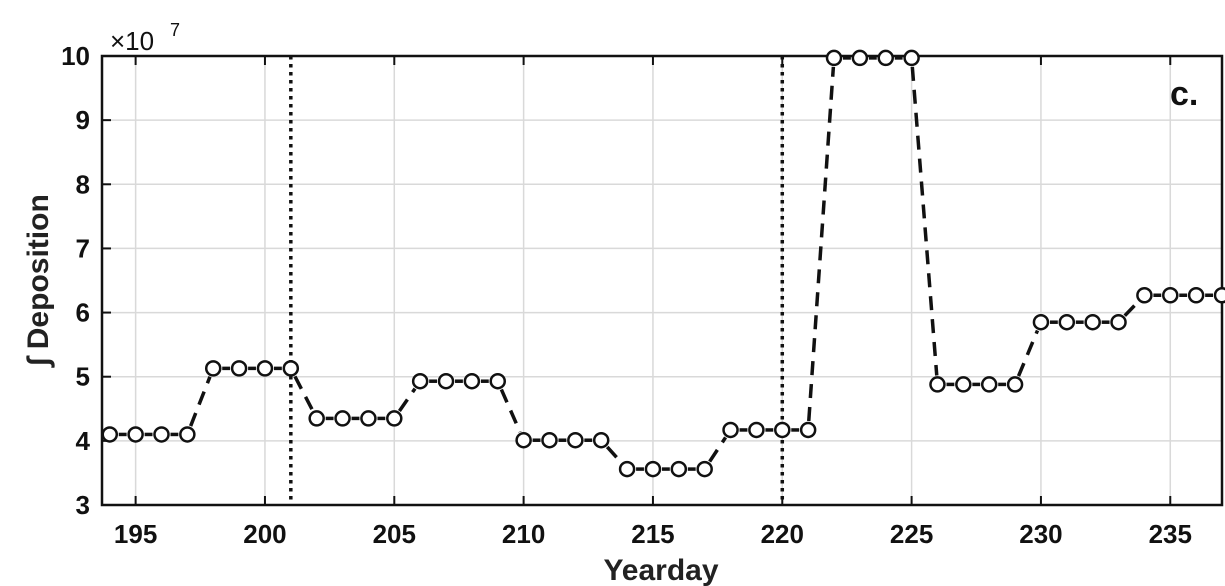 The width and height of the screenshot is (1225, 586). What do you see at coordinates (1184, 94) in the screenshot?
I see `panel-label: c.` at bounding box center [1184, 94].